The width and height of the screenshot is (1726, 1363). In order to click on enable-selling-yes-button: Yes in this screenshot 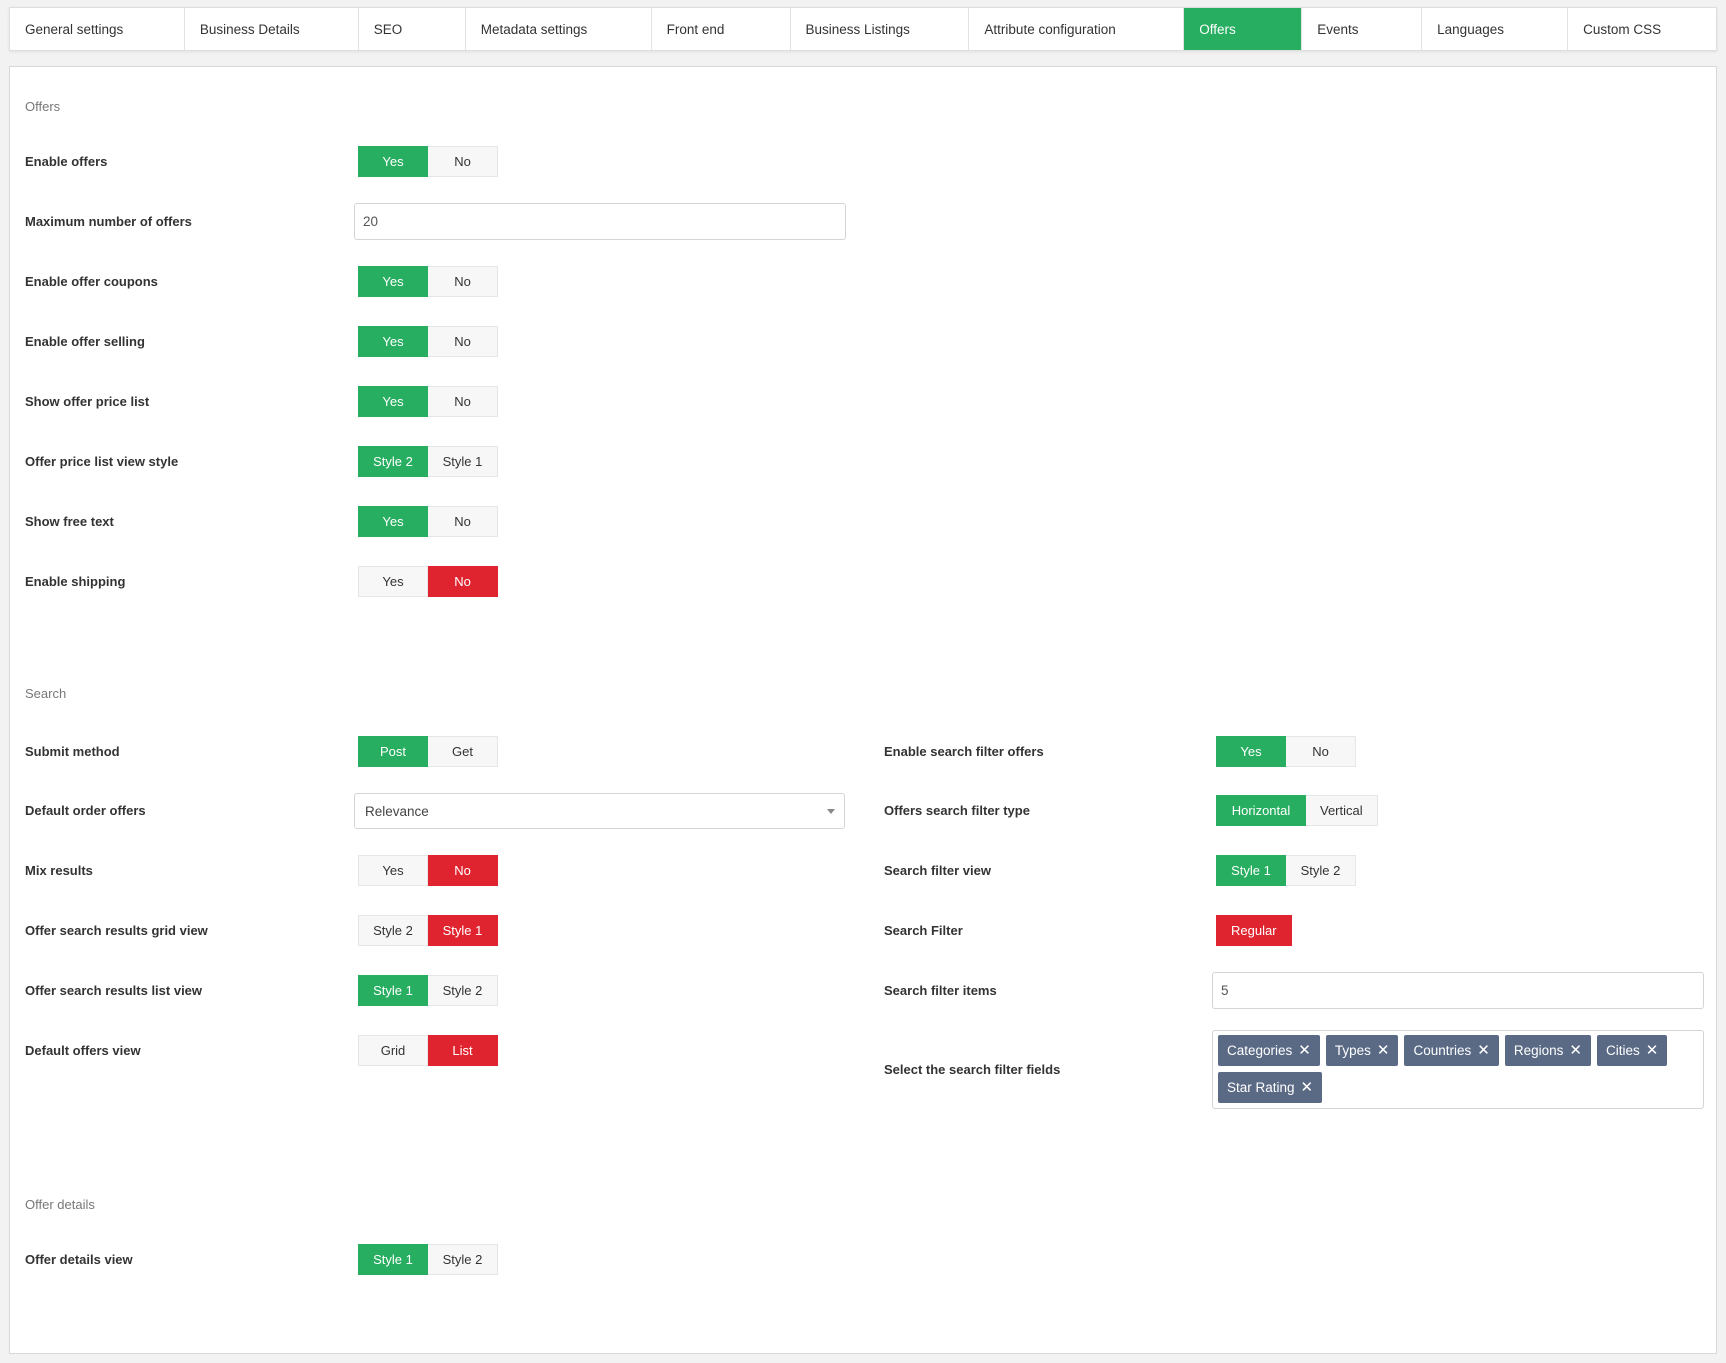, I will do `click(393, 341)`.